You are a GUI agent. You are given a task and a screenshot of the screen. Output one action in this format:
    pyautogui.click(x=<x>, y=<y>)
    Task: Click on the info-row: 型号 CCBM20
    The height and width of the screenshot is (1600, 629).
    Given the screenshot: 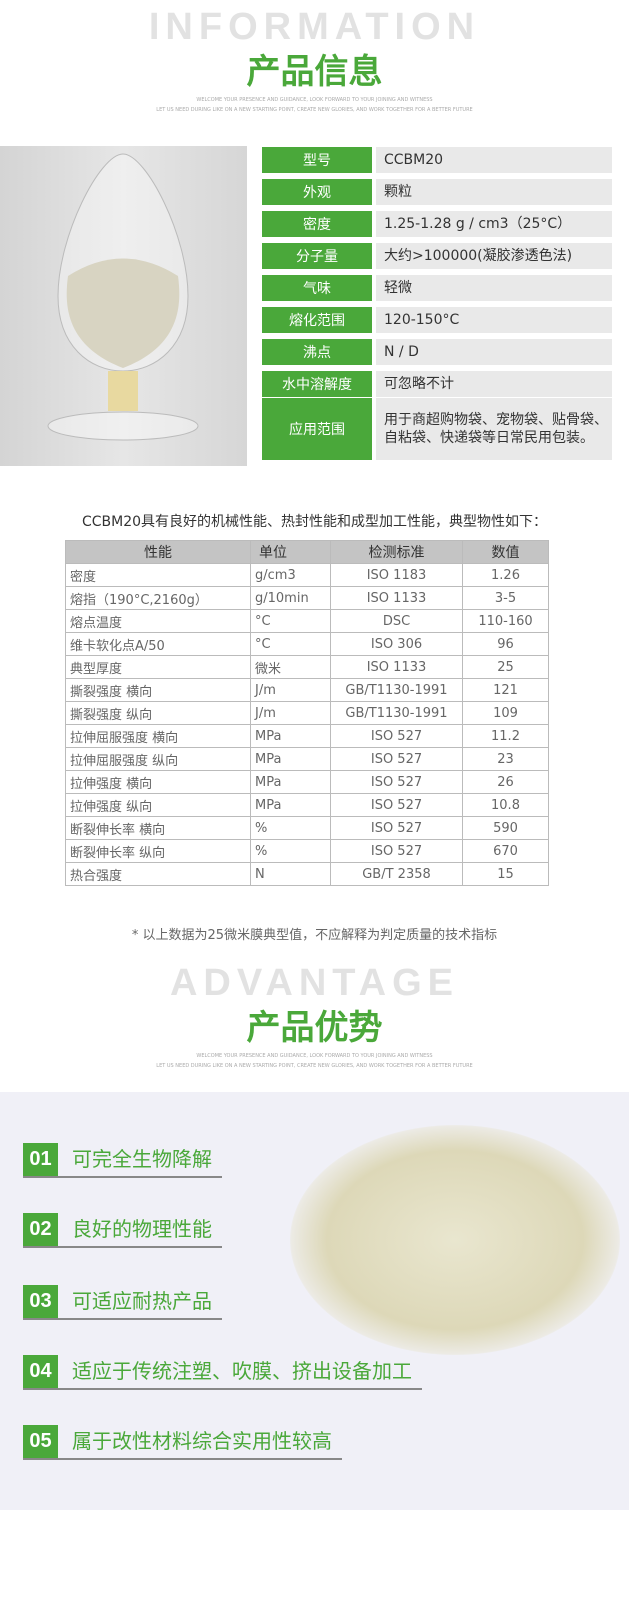 What is the action you would take?
    pyautogui.click(x=437, y=160)
    